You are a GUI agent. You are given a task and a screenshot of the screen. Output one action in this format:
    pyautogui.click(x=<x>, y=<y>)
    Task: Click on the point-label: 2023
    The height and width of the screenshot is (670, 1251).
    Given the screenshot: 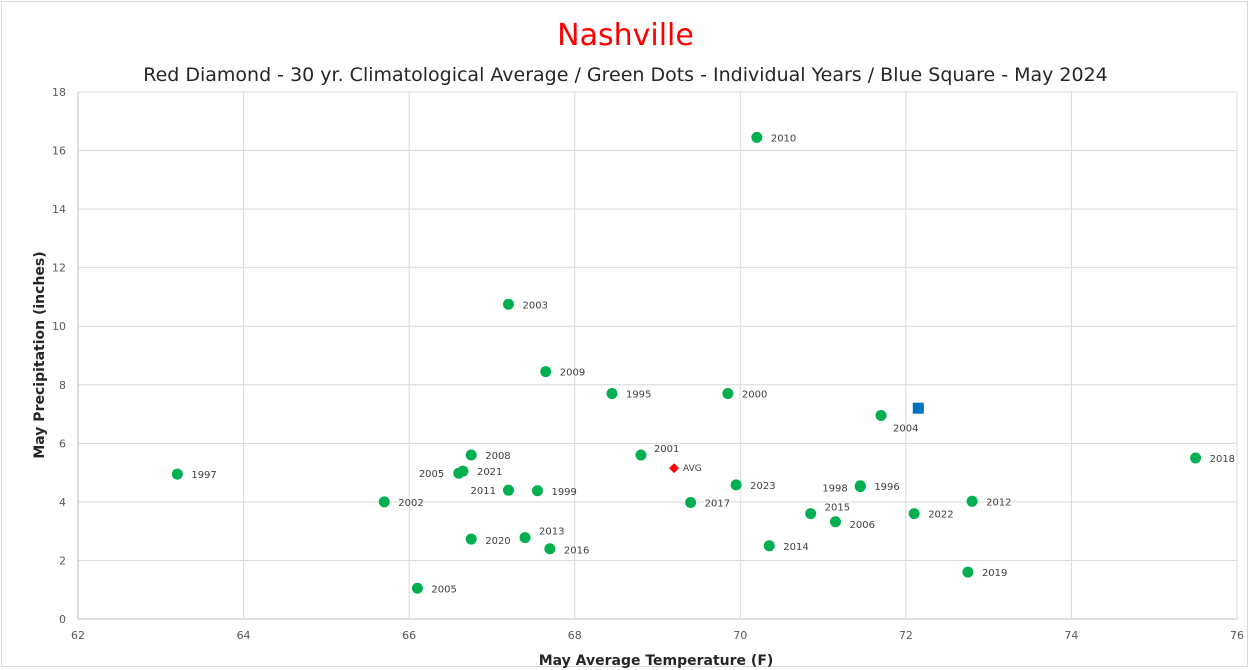 What is the action you would take?
    pyautogui.click(x=762, y=486)
    